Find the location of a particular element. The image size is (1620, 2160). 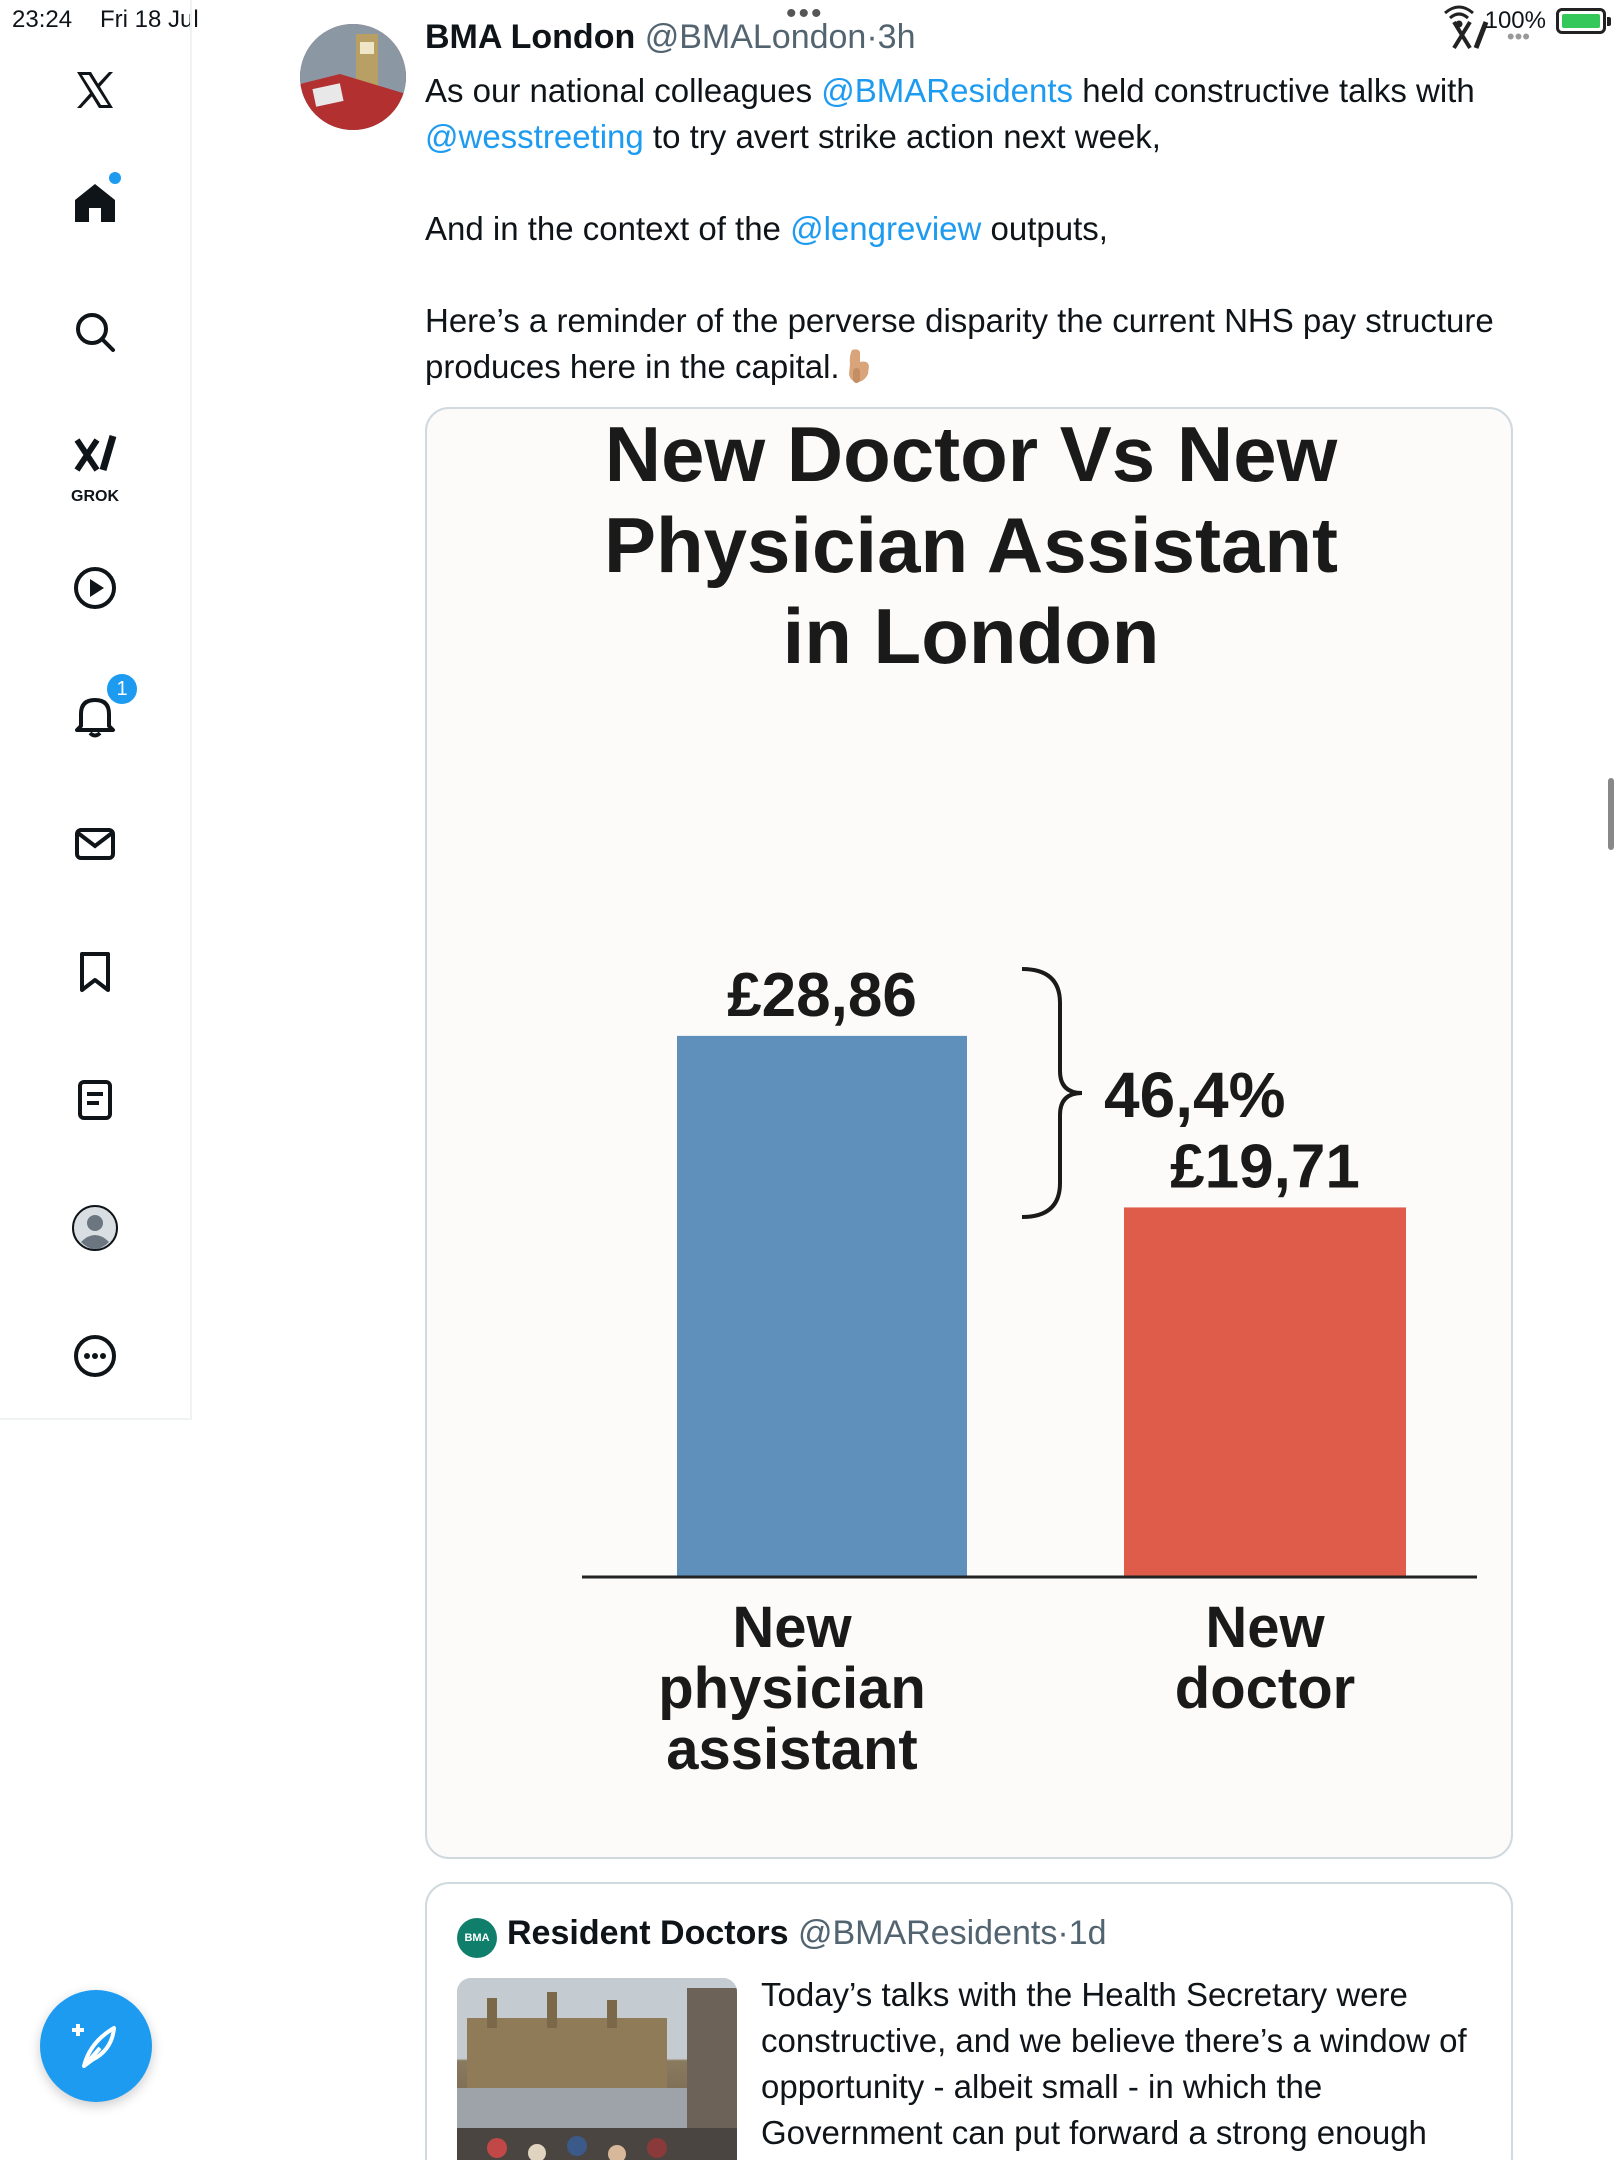

tweet-header: BMA London @BMALondon·3h is located at coordinates (670, 37).